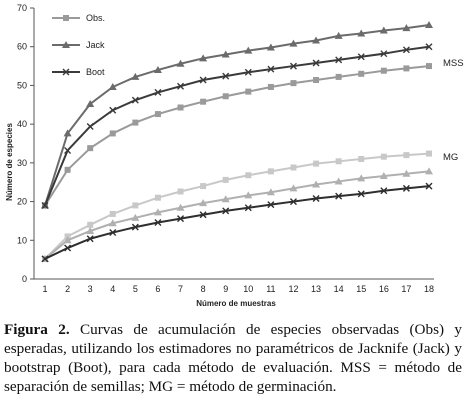  Describe the element at coordinates (37, 329) in the screenshot. I see `caption-label: Figura 2.` at that location.